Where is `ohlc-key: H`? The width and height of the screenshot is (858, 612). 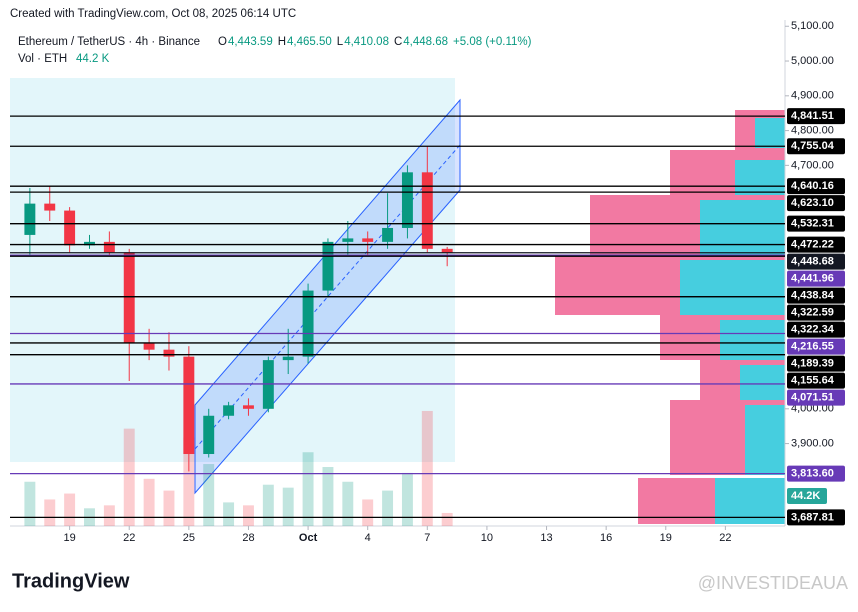
ohlc-key: H is located at coordinates (282, 42).